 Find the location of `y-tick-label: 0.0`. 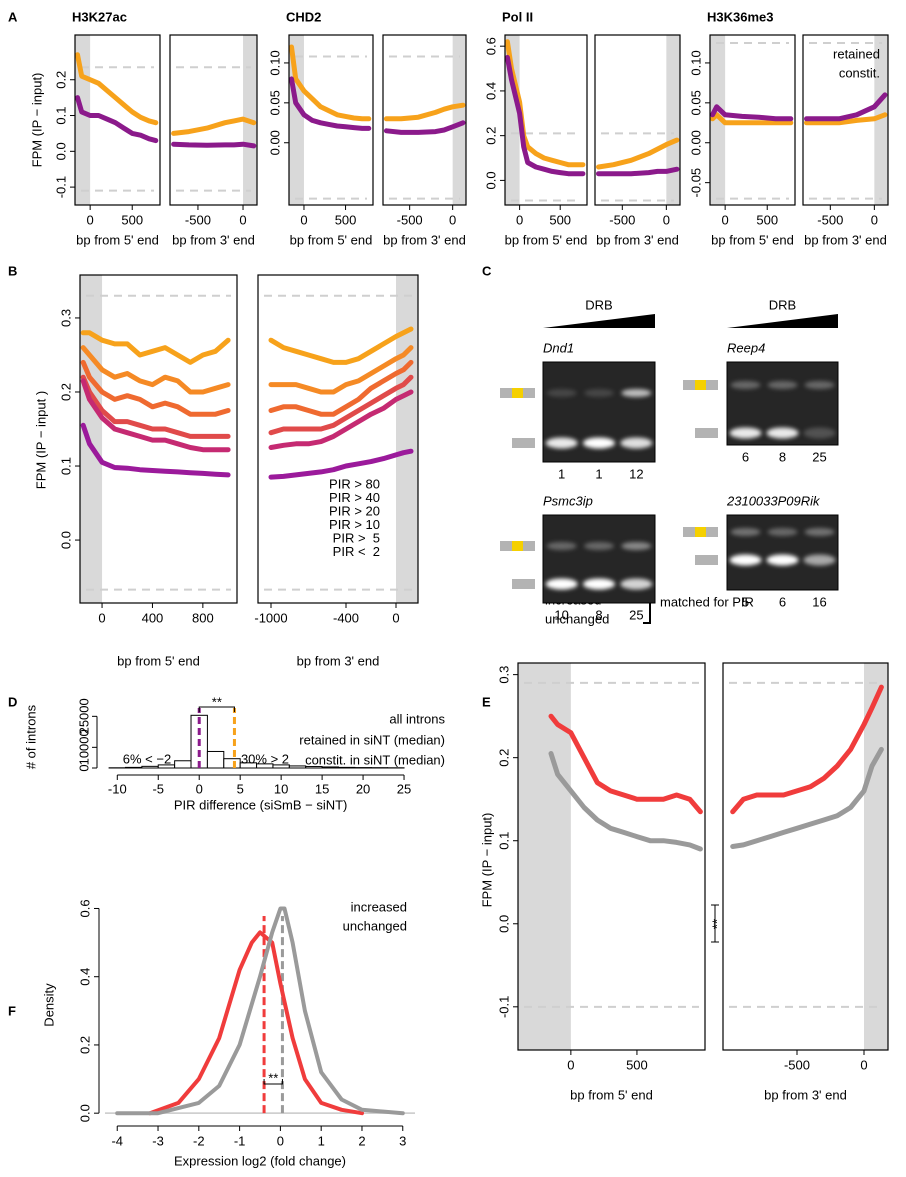

y-tick-label: 0.0 is located at coordinates (60, 151).